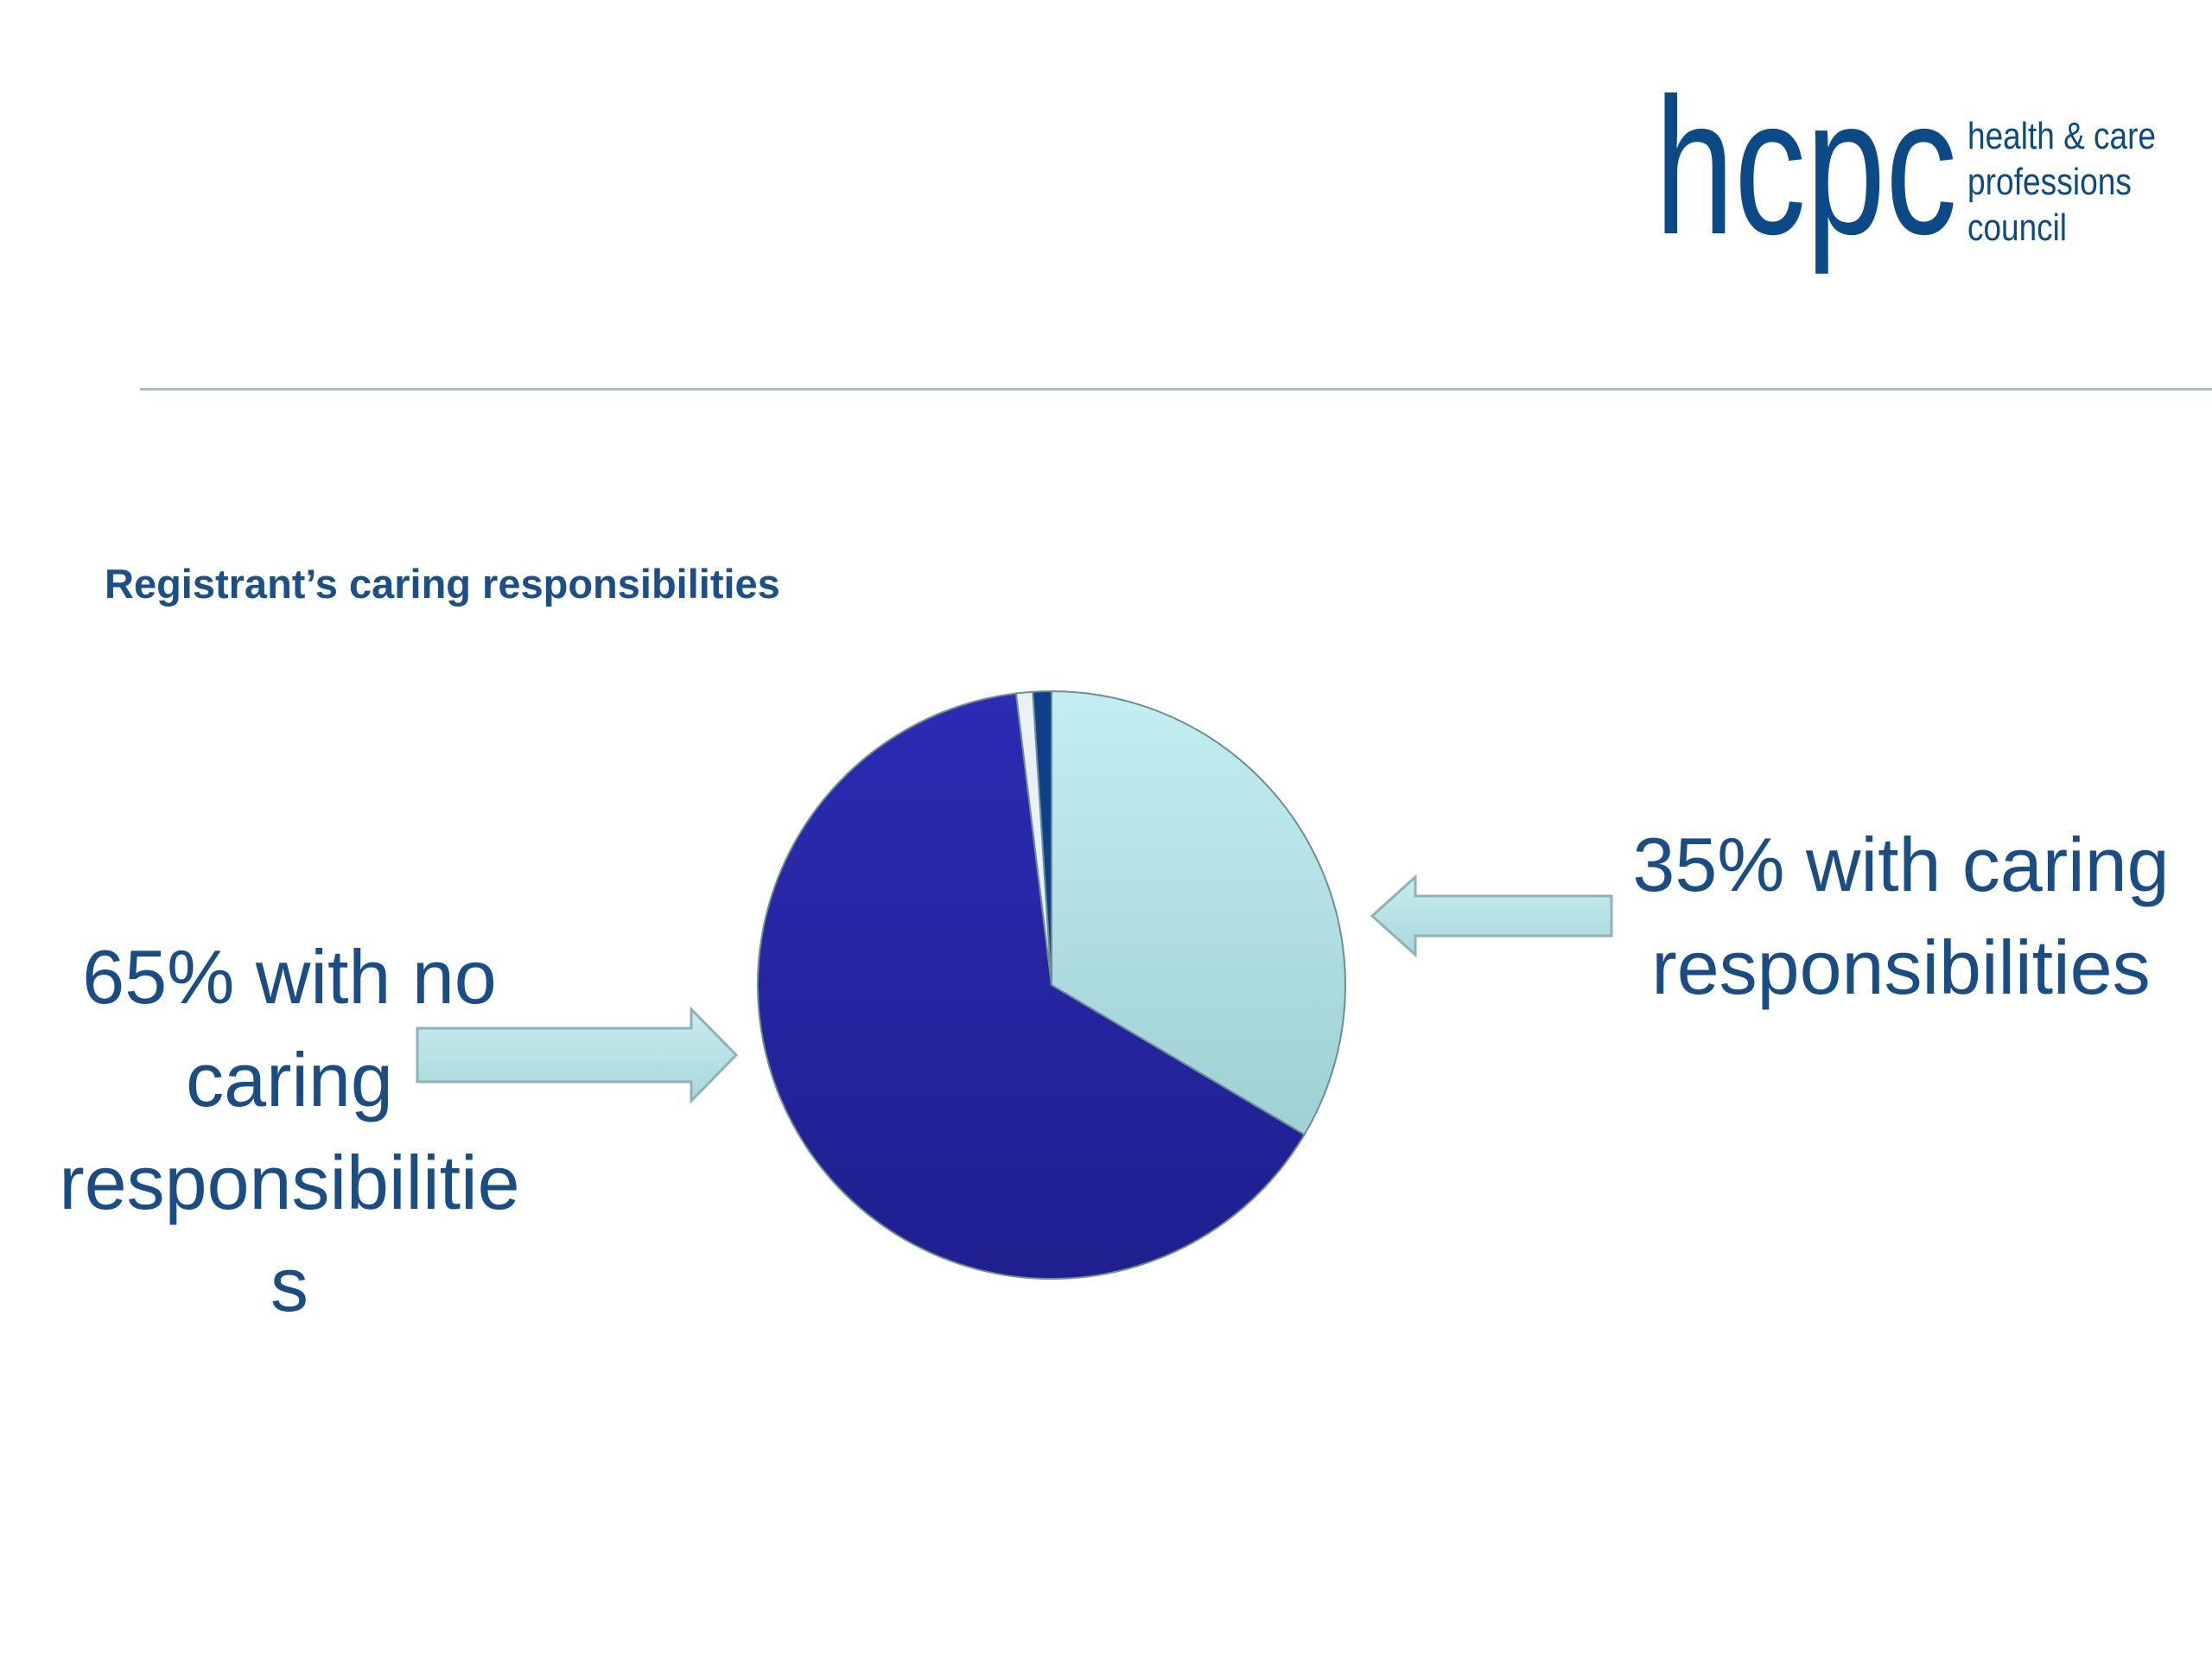 The width and height of the screenshot is (2212, 1659). Describe the element at coordinates (1901, 864) in the screenshot. I see `annotation-caring-line-1: 35% with caring` at that location.